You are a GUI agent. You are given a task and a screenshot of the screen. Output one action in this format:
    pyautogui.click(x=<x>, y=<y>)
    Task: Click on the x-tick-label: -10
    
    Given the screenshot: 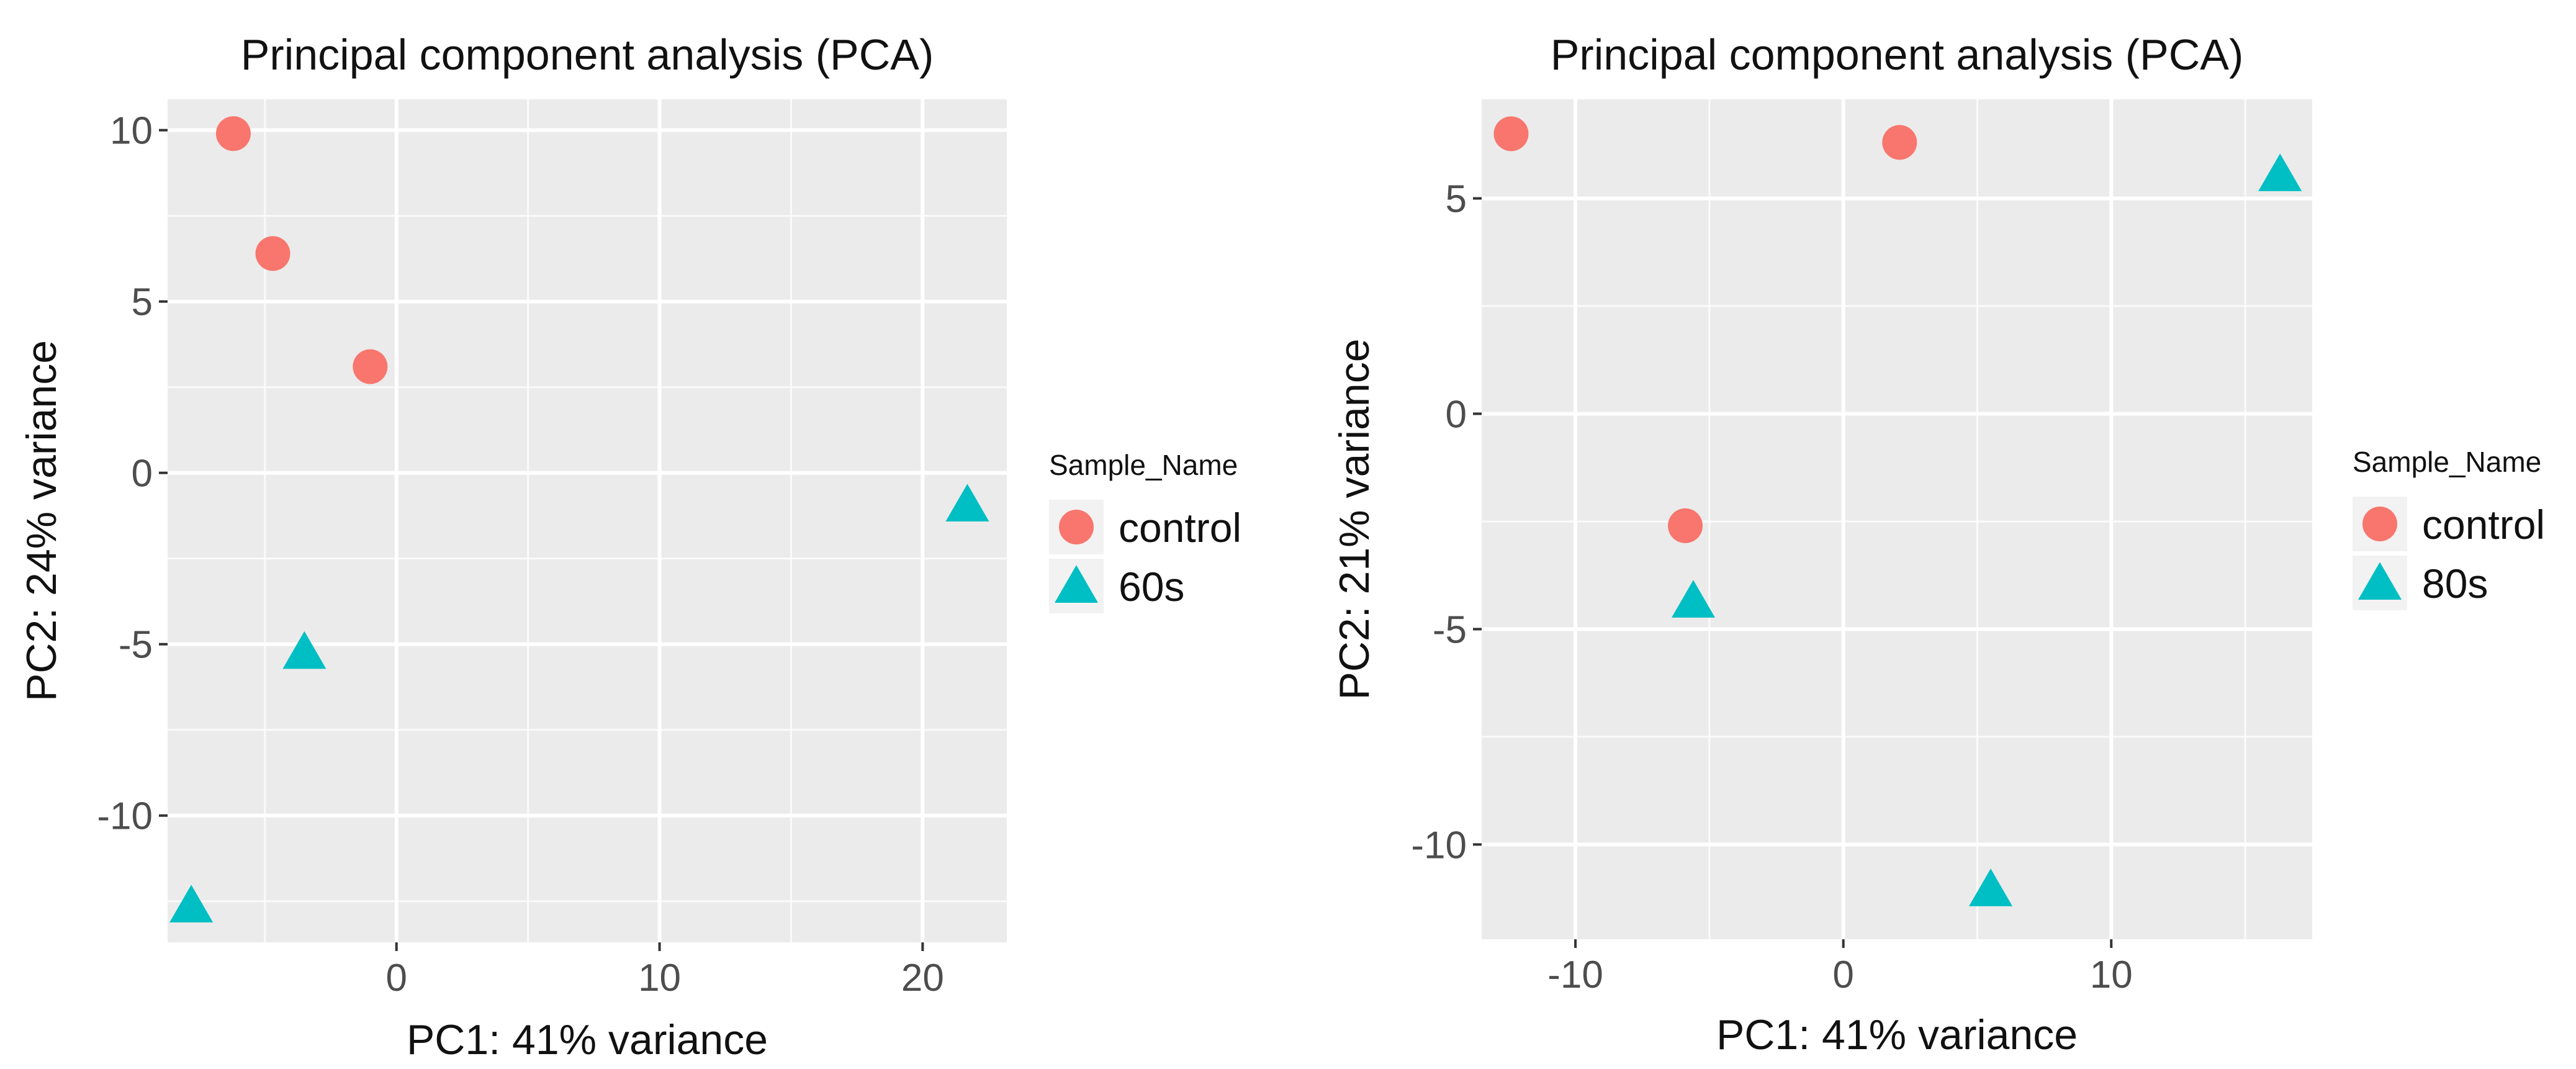 What is the action you would take?
    pyautogui.click(x=1575, y=975)
    